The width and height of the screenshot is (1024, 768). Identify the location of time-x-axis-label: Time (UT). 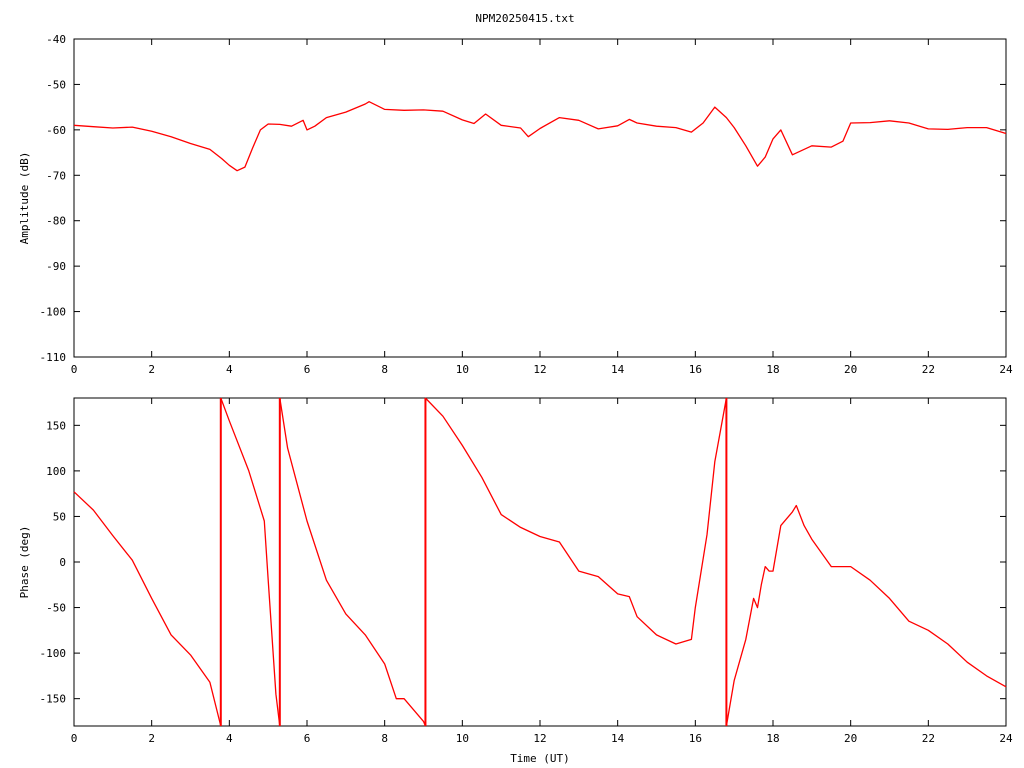
(540, 758).